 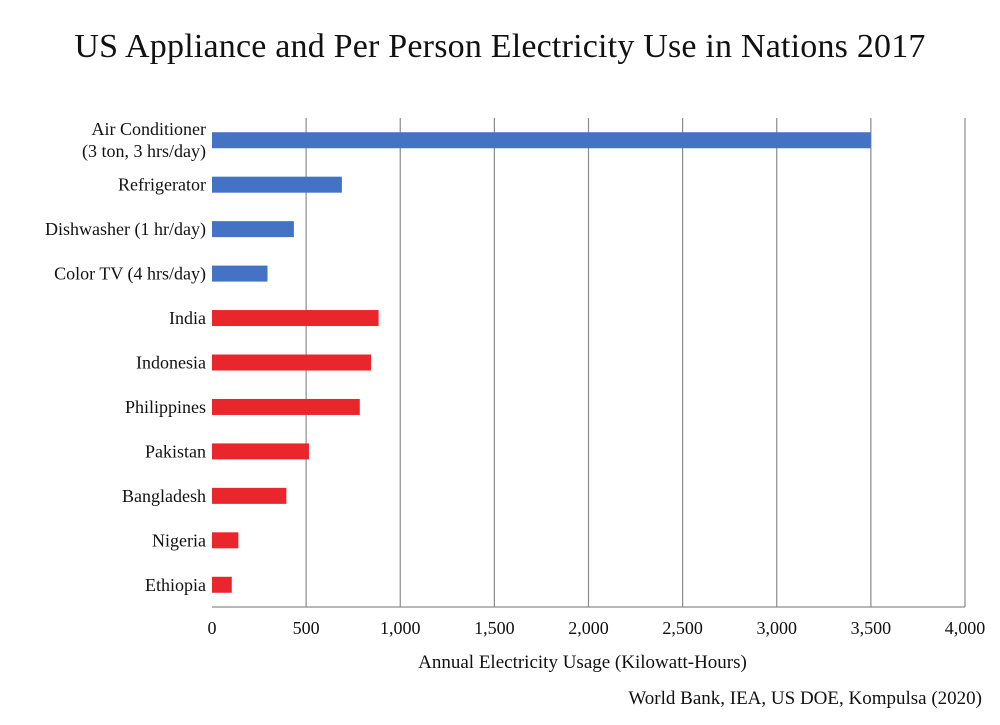 I want to click on category-label: Refrigerator, so click(x=162, y=185).